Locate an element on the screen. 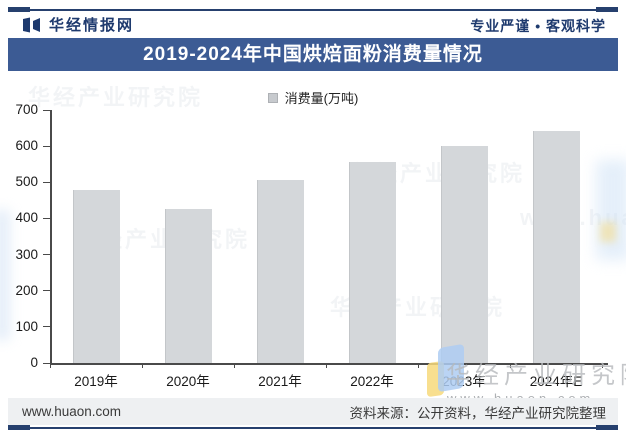 This screenshot has height=438, width=626. footer-website: www.huaon.com is located at coordinates (72, 411).